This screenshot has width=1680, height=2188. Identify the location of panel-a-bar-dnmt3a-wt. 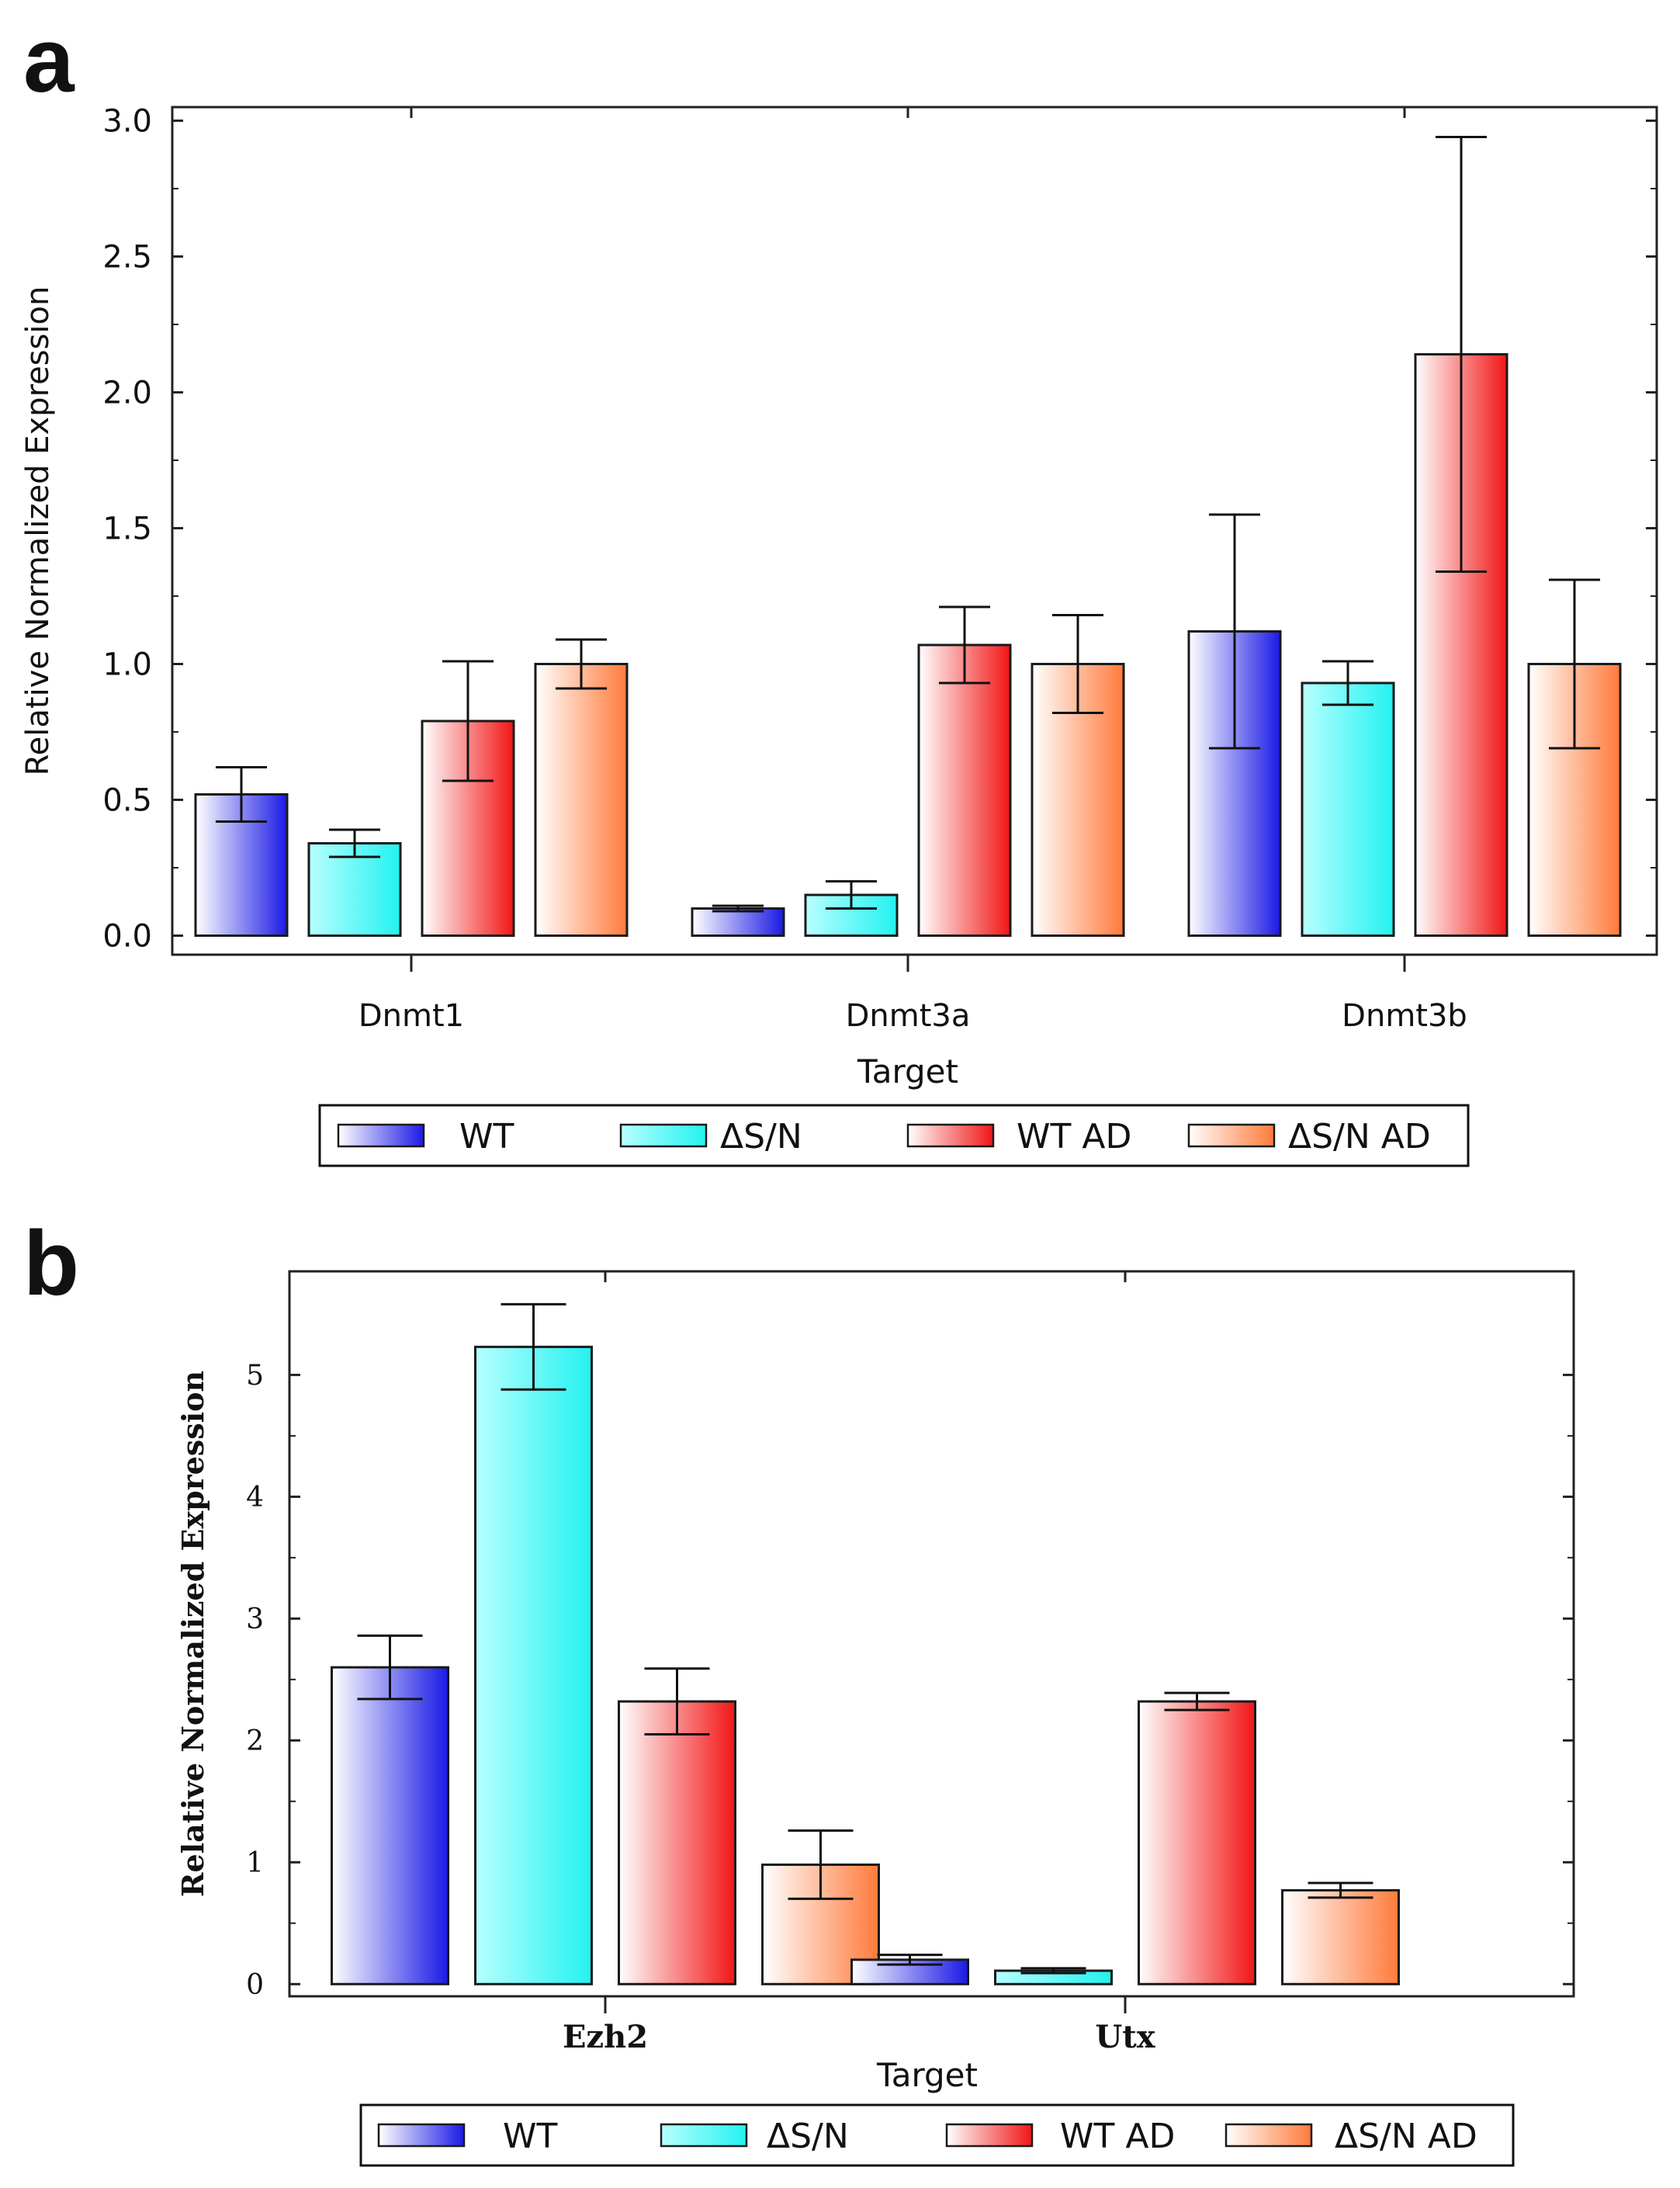
(738, 922).